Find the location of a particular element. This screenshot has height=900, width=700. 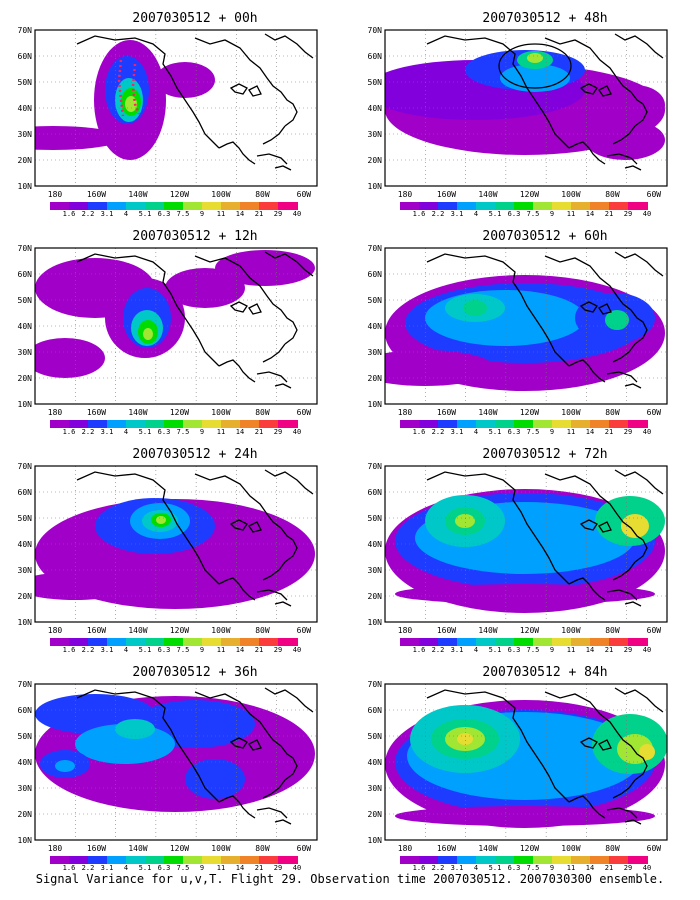

lat-tick-label: 50N is located at coordinates (25, 518).